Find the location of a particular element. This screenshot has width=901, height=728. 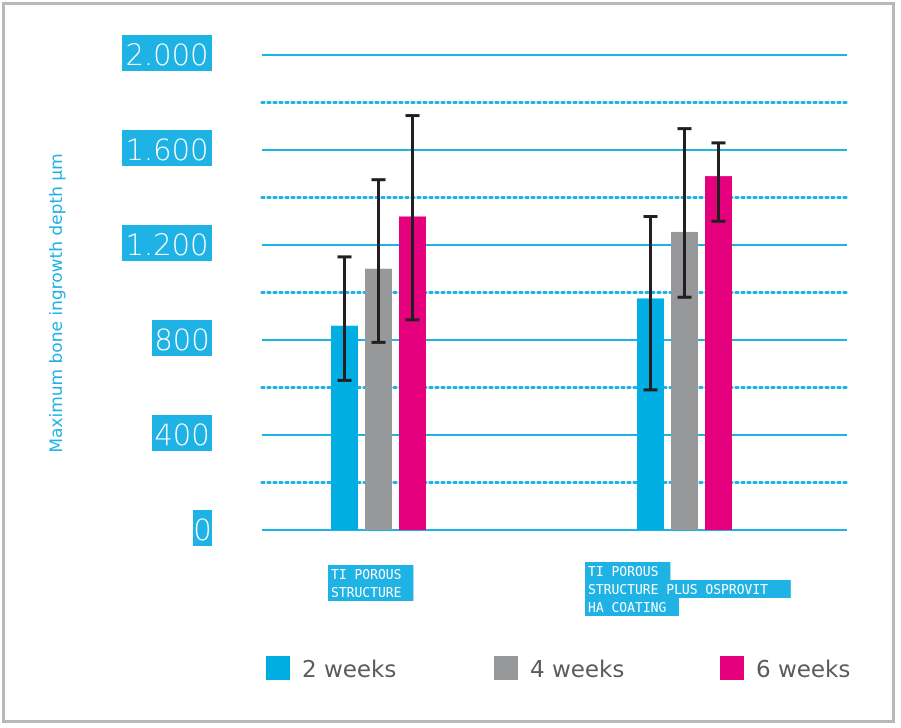

category-label: TI POROUS STRUCTURE is located at coordinates (371, 583).